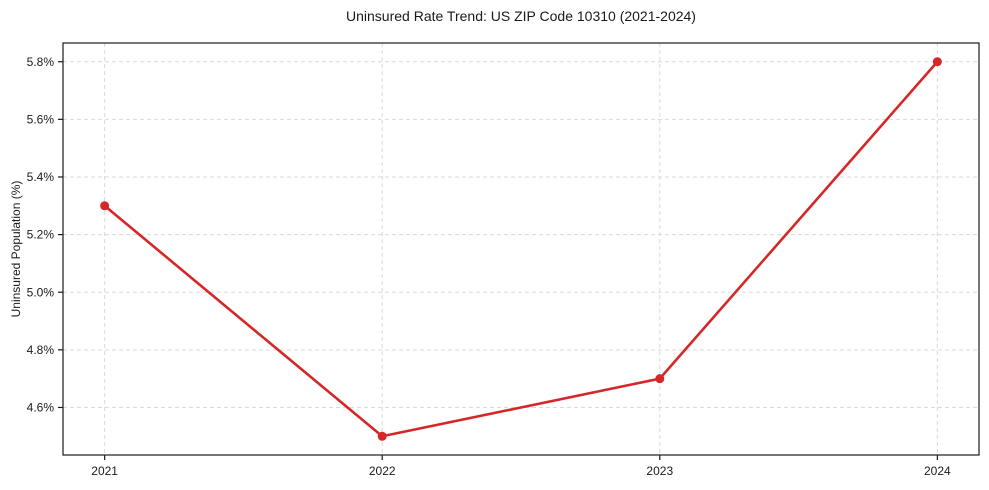 The image size is (989, 490). I want to click on y-tick-label: 5.4%, so click(41, 177).